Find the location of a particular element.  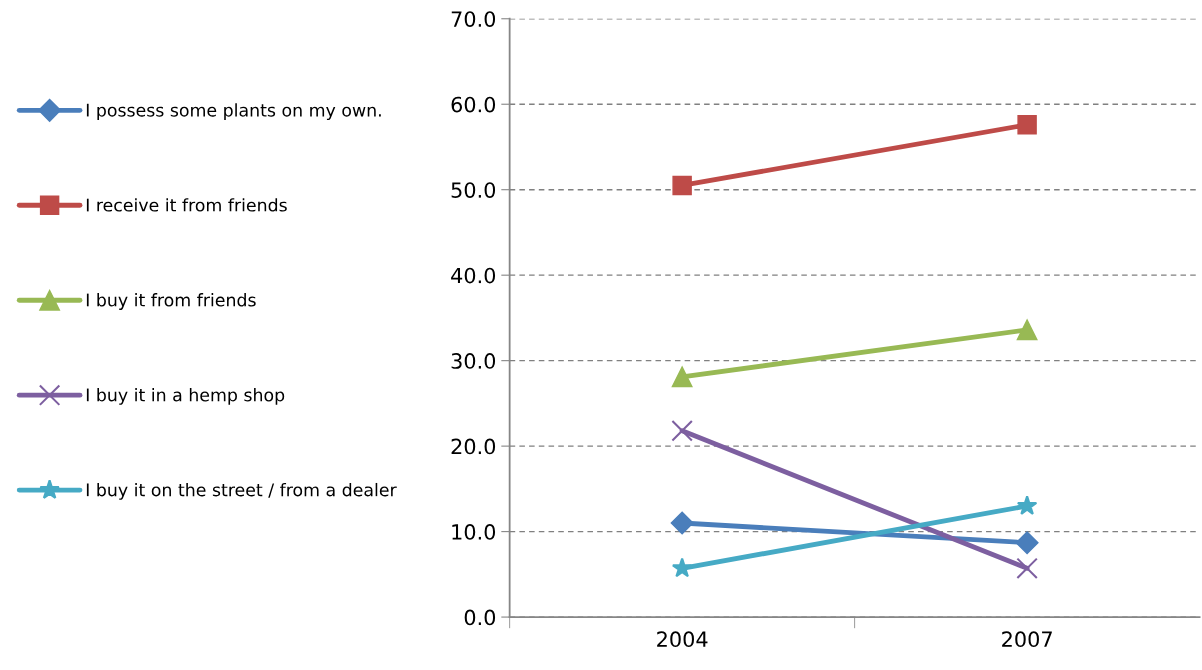

y-tick-label: 20.0 is located at coordinates (473, 446).